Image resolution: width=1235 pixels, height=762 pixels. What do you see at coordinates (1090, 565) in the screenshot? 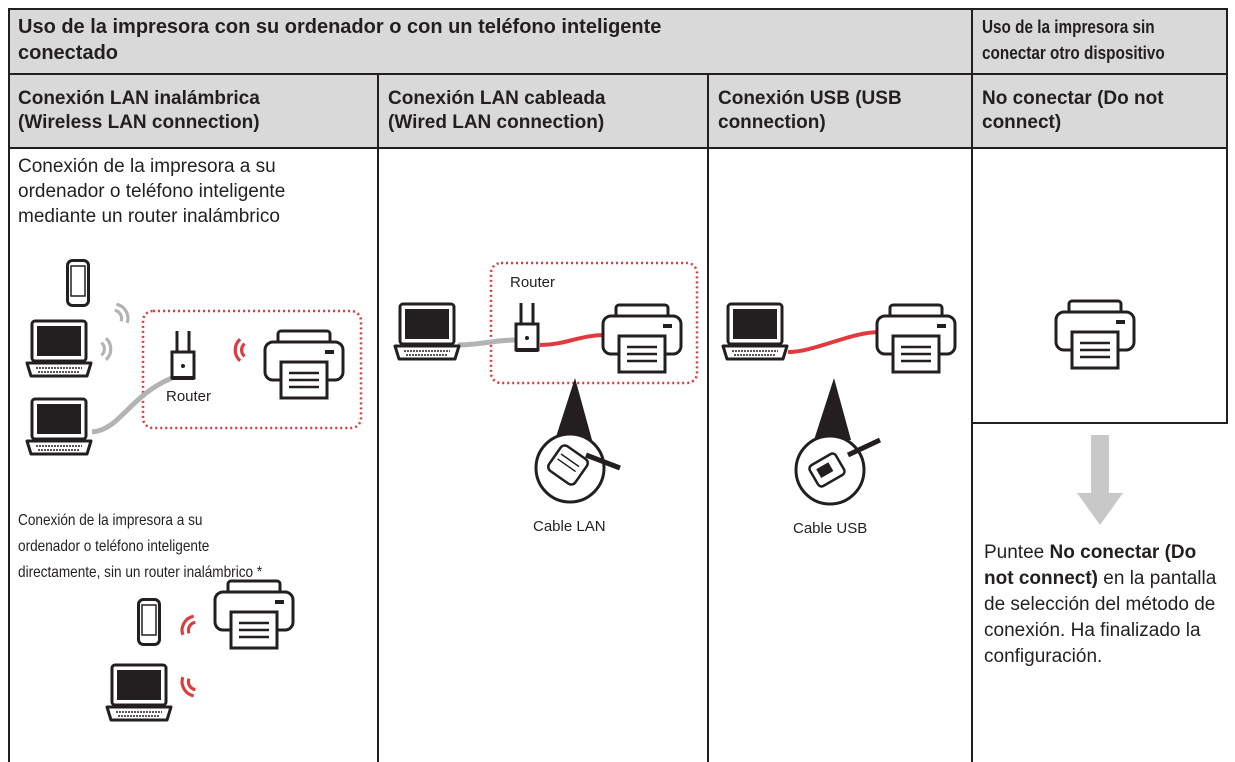
I see `text: No conectar (Do not connect)` at bounding box center [1090, 565].